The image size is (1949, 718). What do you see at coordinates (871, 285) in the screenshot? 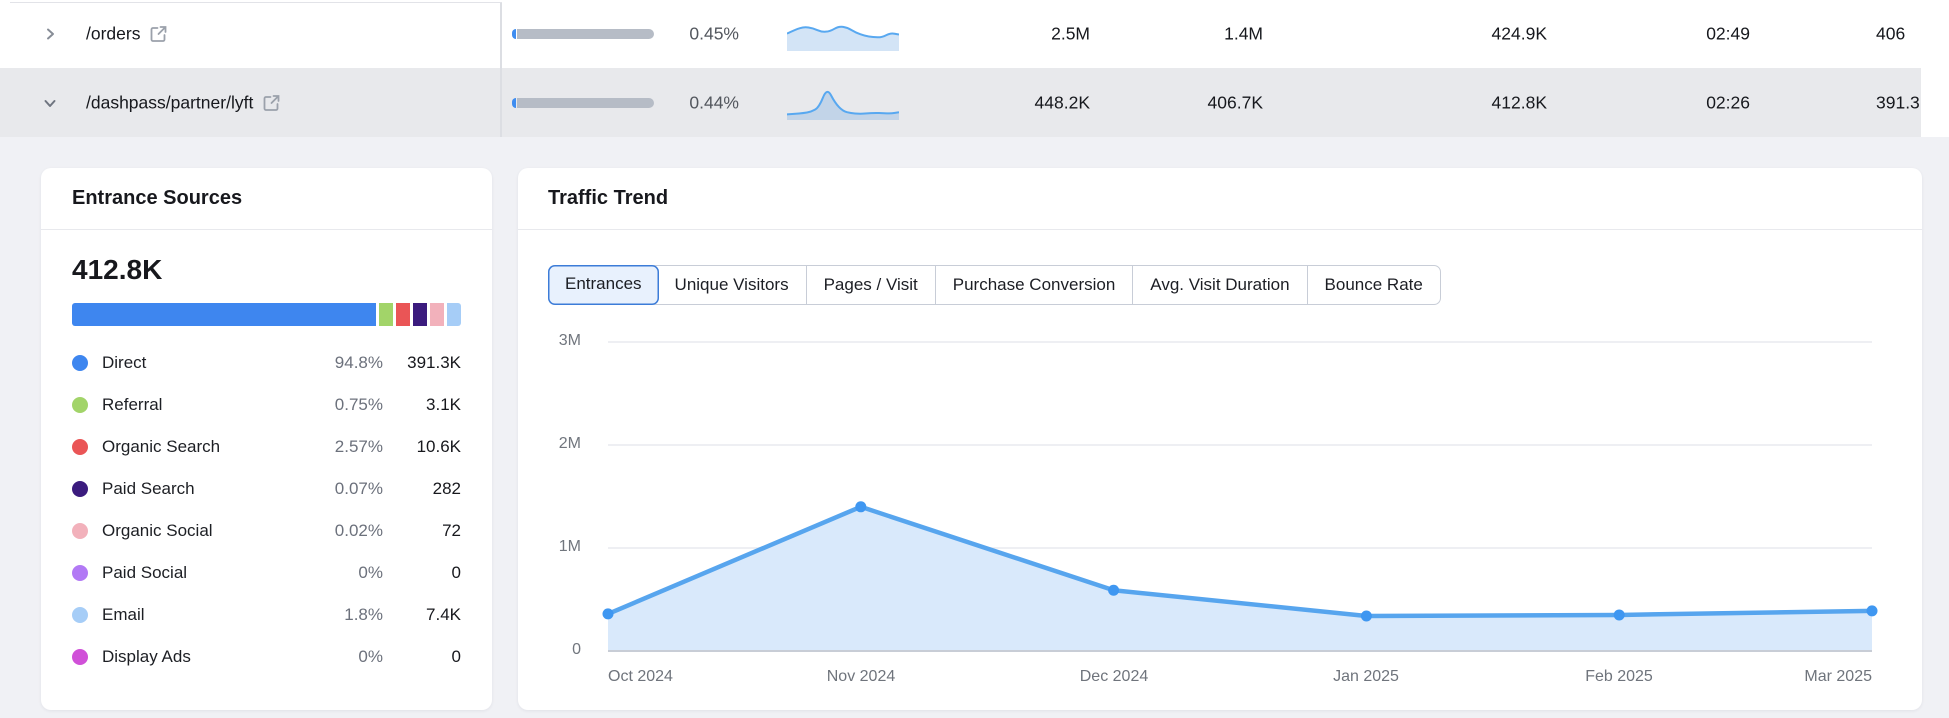
I see `tab-pages-per-visit: Pages / Visit` at bounding box center [871, 285].